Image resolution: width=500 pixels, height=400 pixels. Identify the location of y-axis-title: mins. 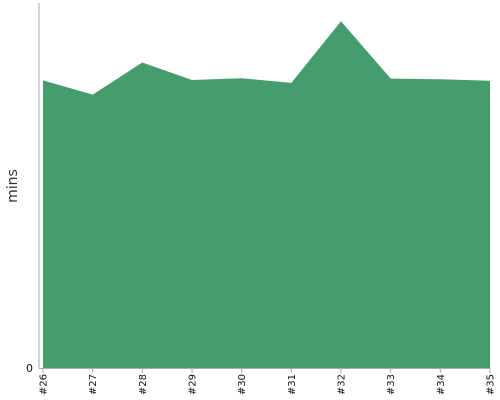
(13, 186).